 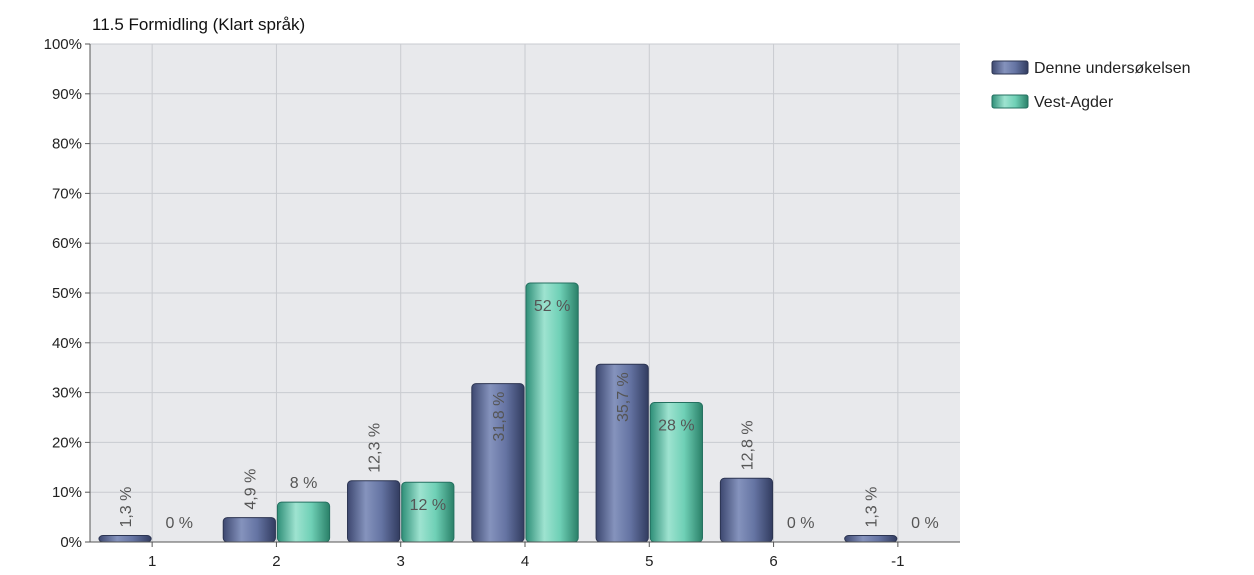 I want to click on legend-swatch-vest-agder, so click(x=1010, y=101).